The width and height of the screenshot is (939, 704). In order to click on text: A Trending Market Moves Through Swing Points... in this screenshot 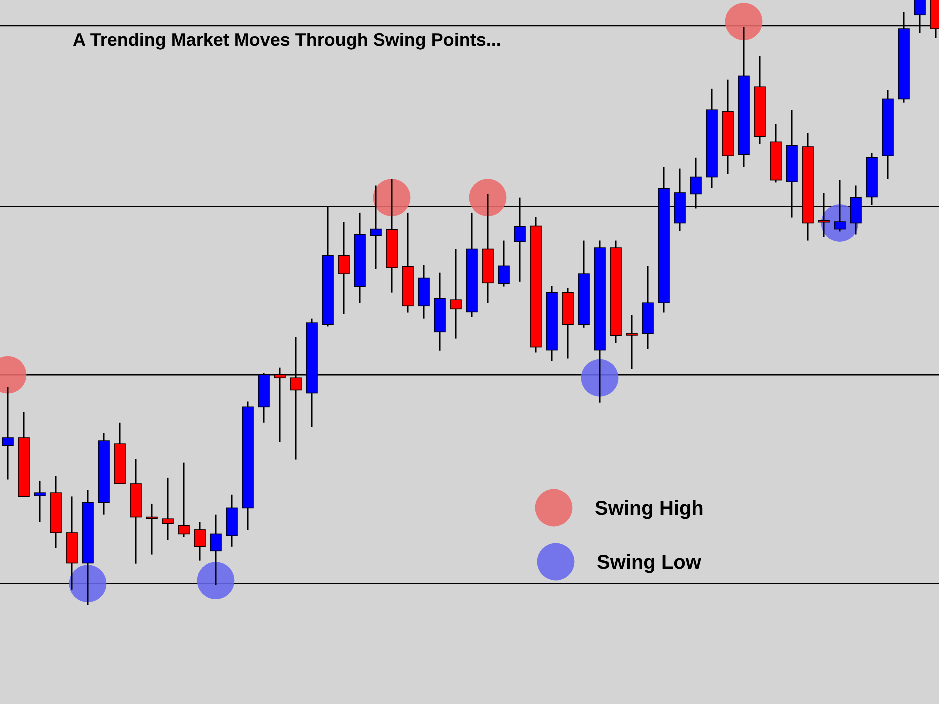, I will do `click(287, 40)`.